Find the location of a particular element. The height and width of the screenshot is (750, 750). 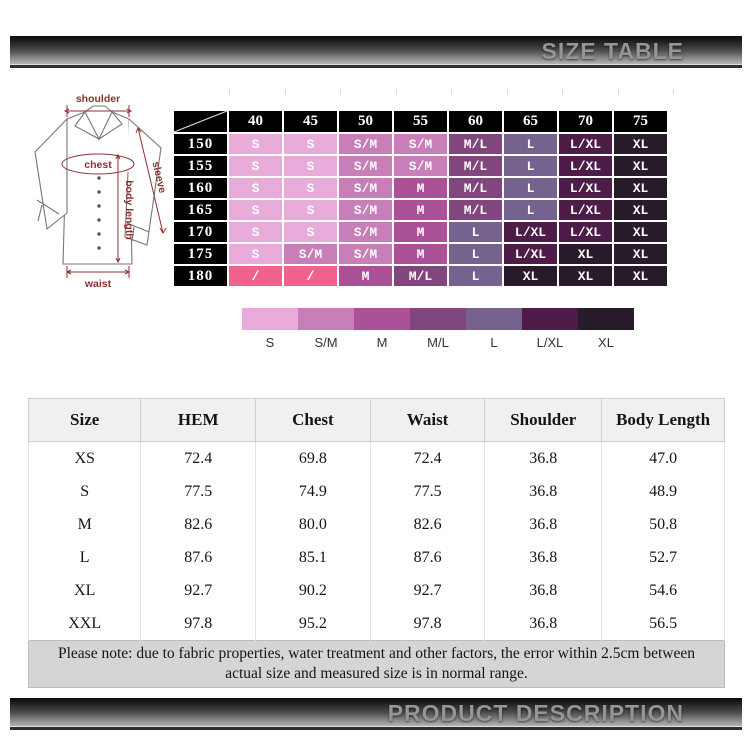

size-matrix-col-header: 70 is located at coordinates (585, 121).